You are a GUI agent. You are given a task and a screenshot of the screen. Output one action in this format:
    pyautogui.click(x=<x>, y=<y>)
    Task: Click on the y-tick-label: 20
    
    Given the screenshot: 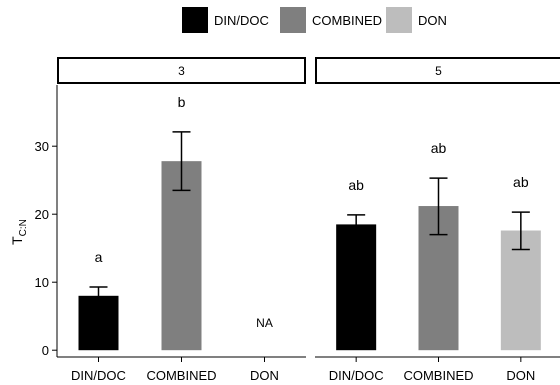 What is the action you would take?
    pyautogui.click(x=42, y=214)
    